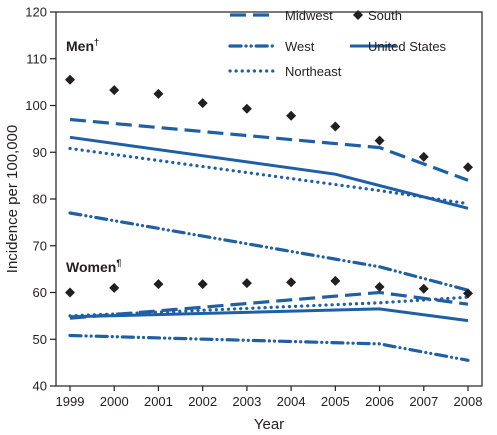 The height and width of the screenshot is (435, 497). What do you see at coordinates (40, 199) in the screenshot?
I see `y-tick-label-80: 80` at bounding box center [40, 199].